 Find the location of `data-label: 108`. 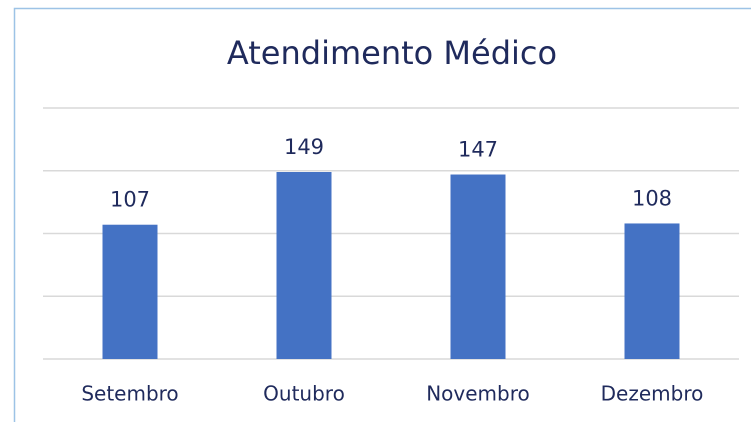

data-label: 108 is located at coordinates (652, 198).